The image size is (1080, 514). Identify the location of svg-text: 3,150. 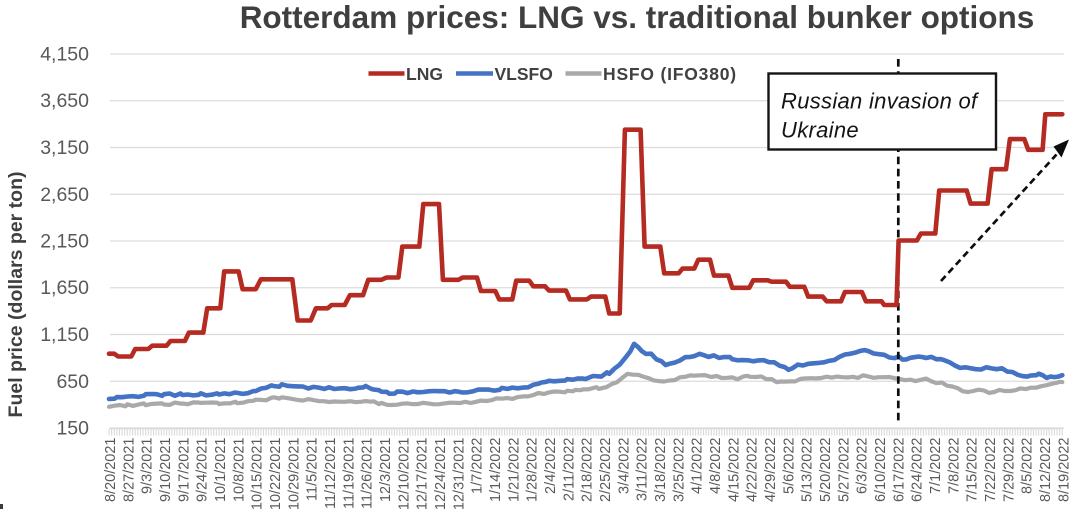
(64, 148).